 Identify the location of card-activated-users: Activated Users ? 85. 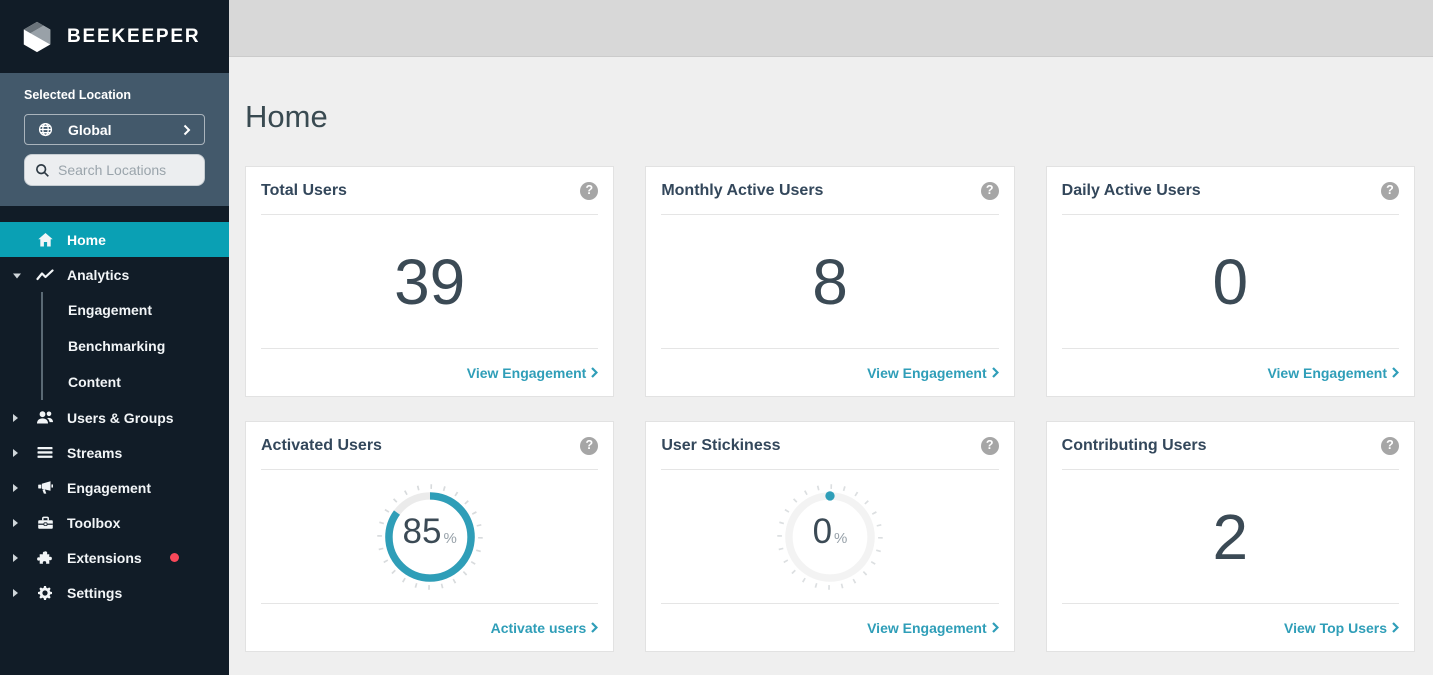
(430, 536).